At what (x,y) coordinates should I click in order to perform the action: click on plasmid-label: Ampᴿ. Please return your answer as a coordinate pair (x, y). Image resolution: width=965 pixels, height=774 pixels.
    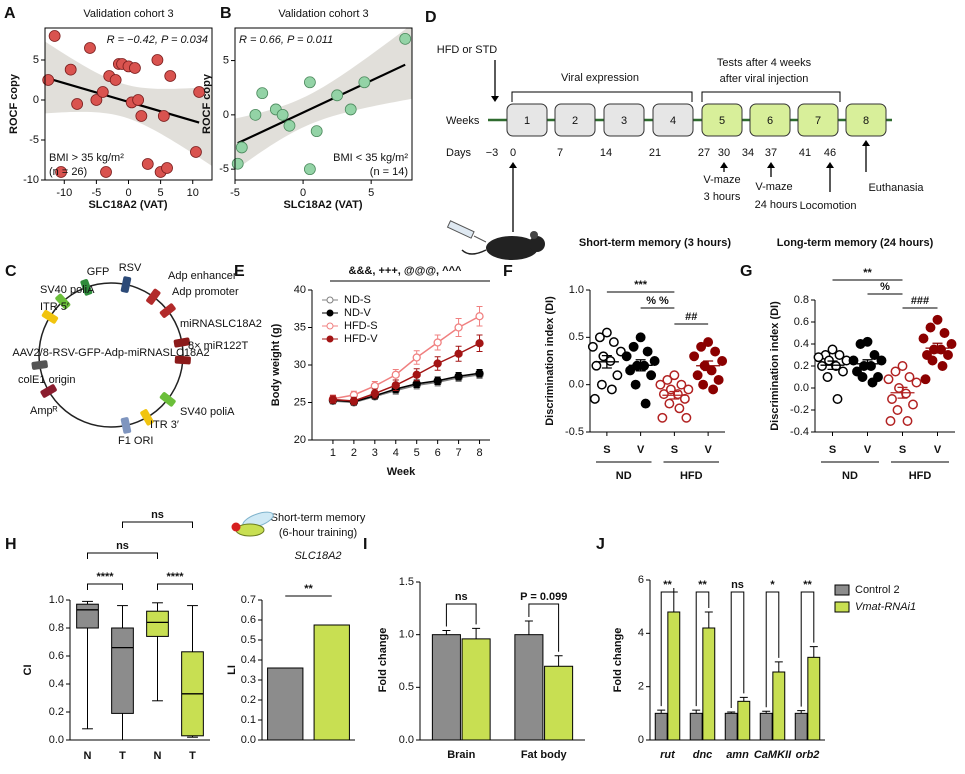
    Looking at the image, I should click on (44, 411).